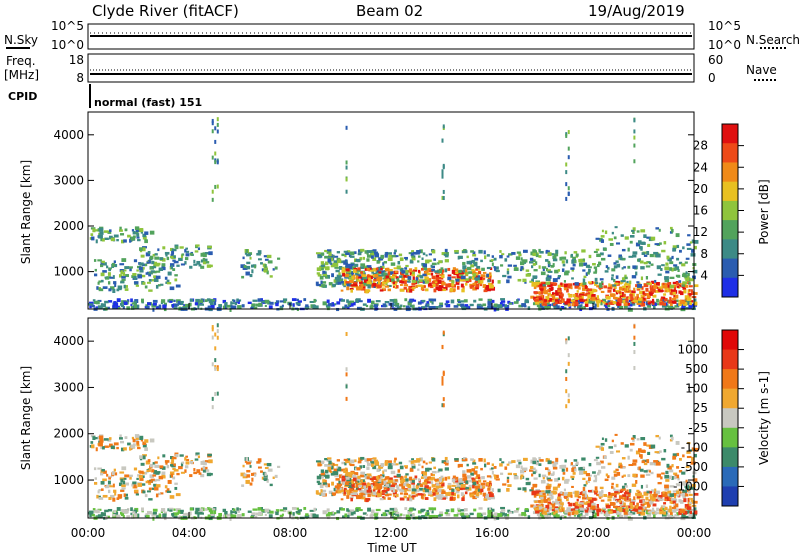 The height and width of the screenshot is (554, 800). I want to click on xtick-label: 16:00, so click(492, 533).